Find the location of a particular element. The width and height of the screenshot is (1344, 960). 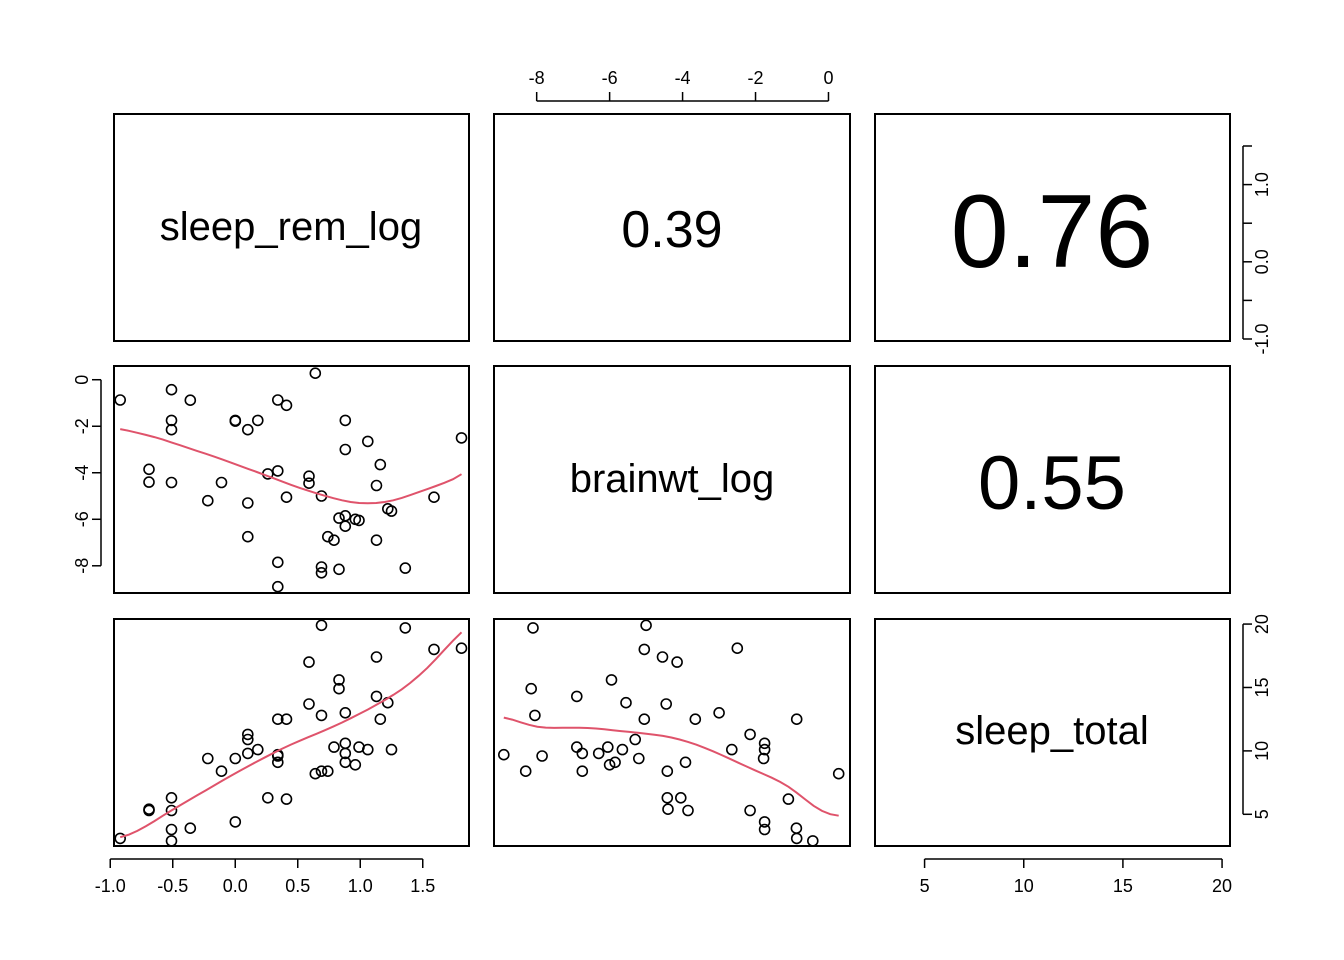

tick-label: 0.5 is located at coordinates (297, 886).